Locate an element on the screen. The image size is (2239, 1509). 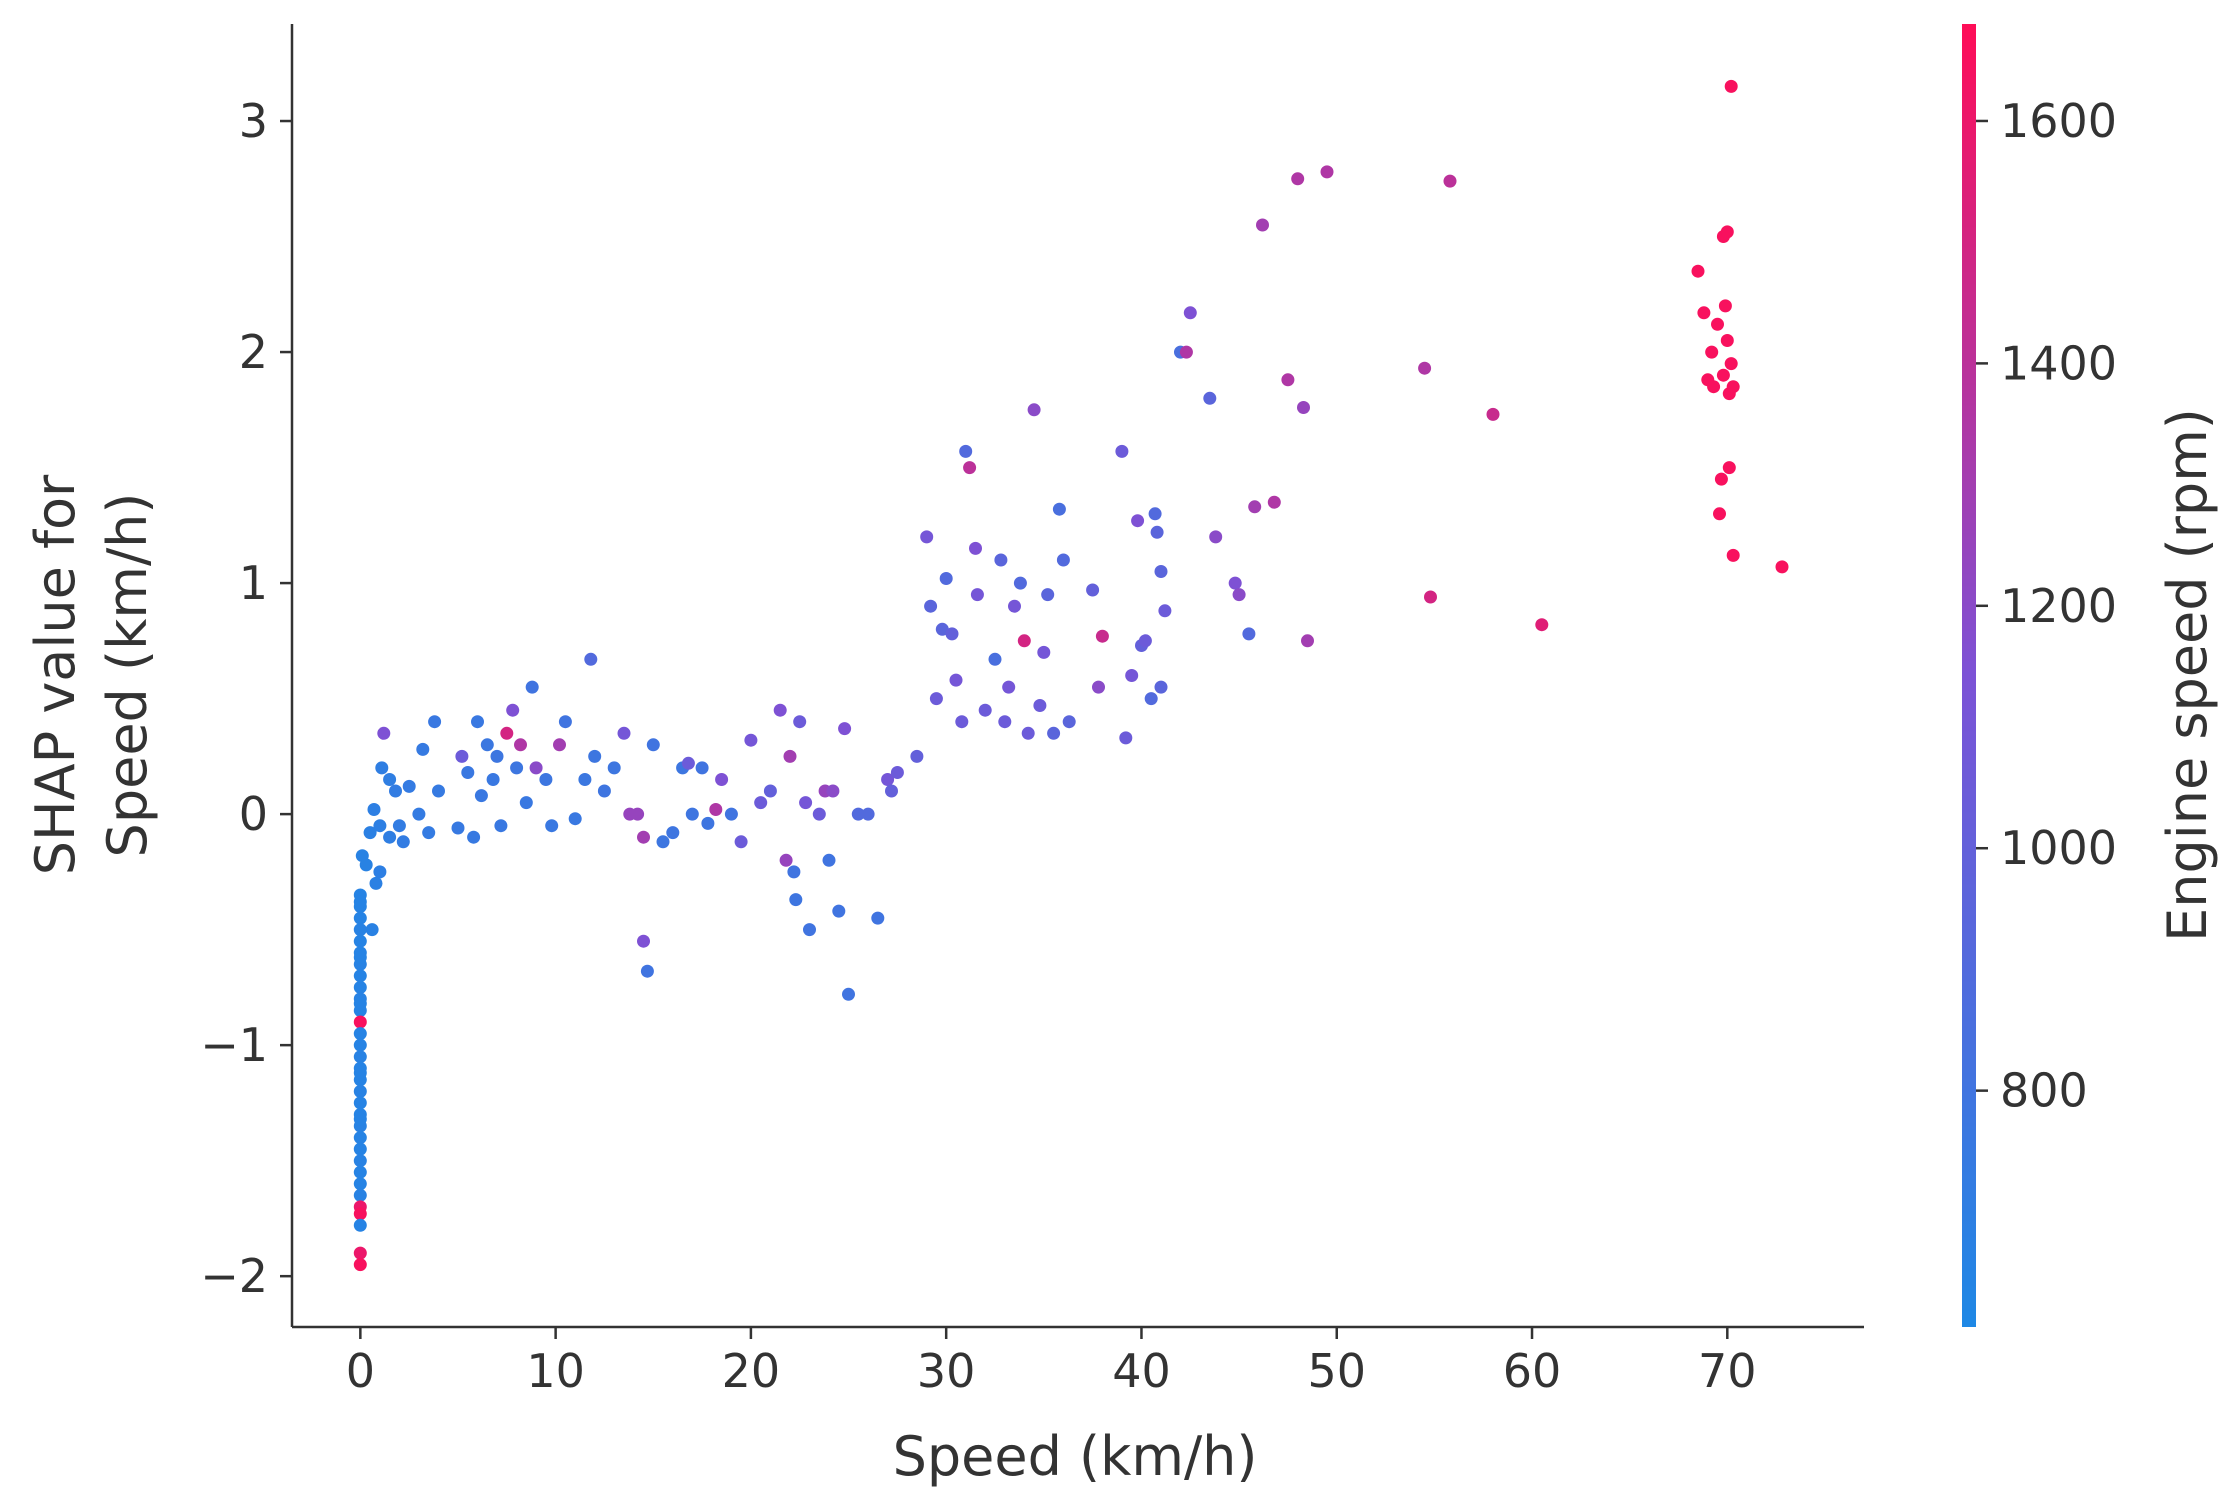
x-tick-label: 60 is located at coordinates (1532, 1371).